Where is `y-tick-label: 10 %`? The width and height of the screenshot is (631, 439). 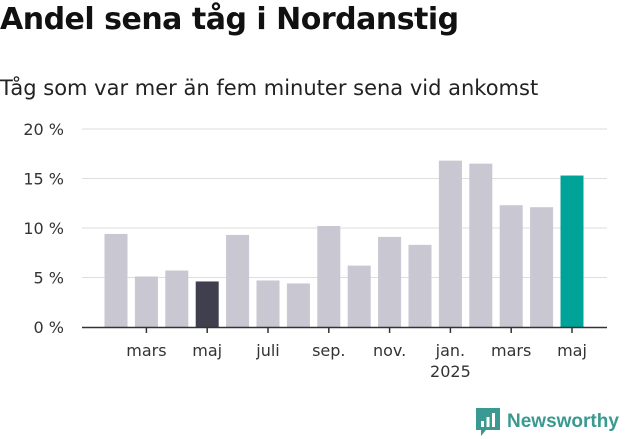
y-tick-label: 10 % is located at coordinates (43, 228).